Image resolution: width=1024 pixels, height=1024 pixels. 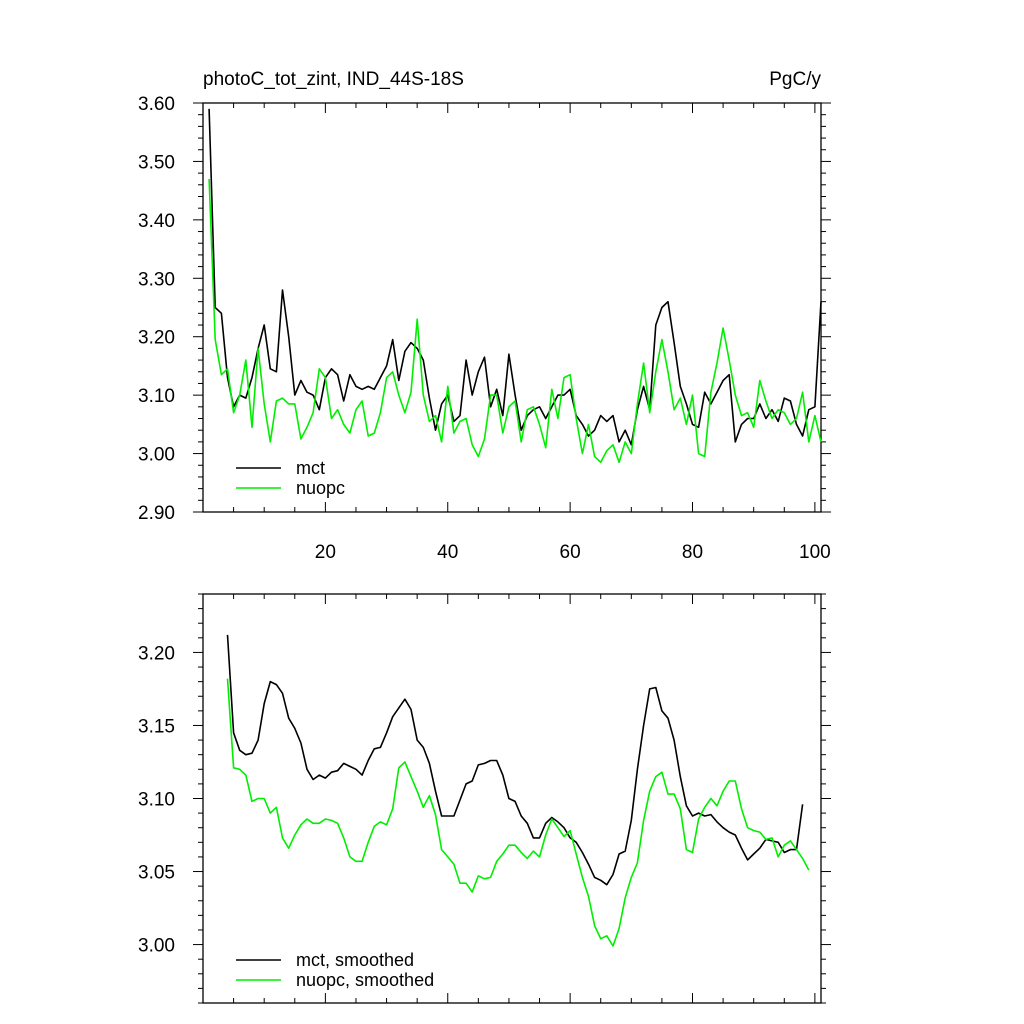 I want to click on y-tick-label: 3.60, so click(x=156, y=104).